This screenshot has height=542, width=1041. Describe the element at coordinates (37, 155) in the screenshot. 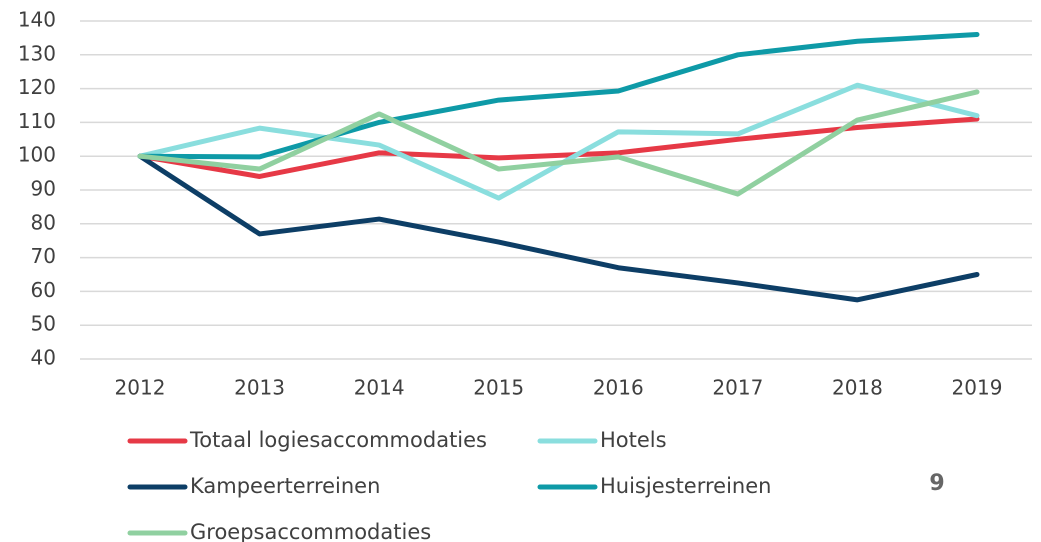

I see `y-tick-label: 100` at that location.